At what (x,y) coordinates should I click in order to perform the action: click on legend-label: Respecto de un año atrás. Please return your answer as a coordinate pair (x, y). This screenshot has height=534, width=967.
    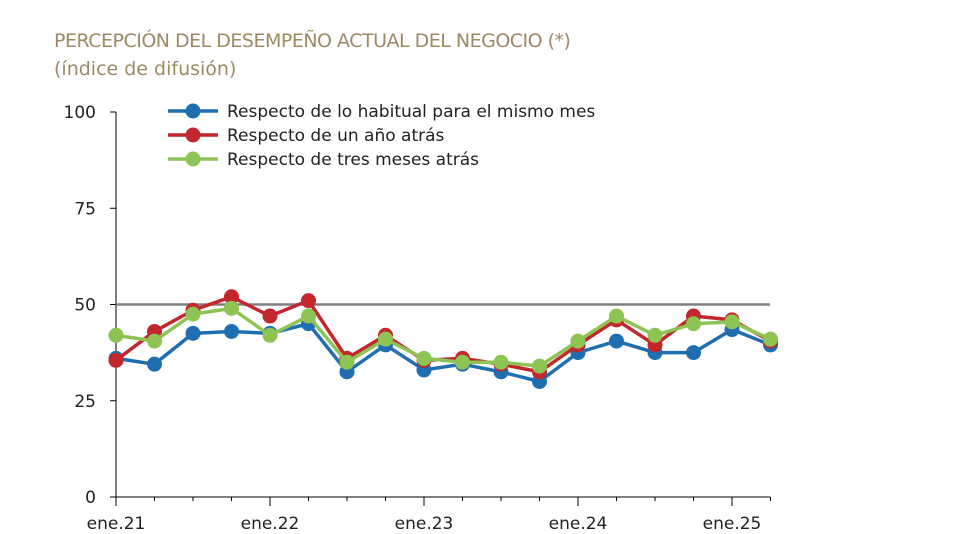
    Looking at the image, I should click on (336, 136).